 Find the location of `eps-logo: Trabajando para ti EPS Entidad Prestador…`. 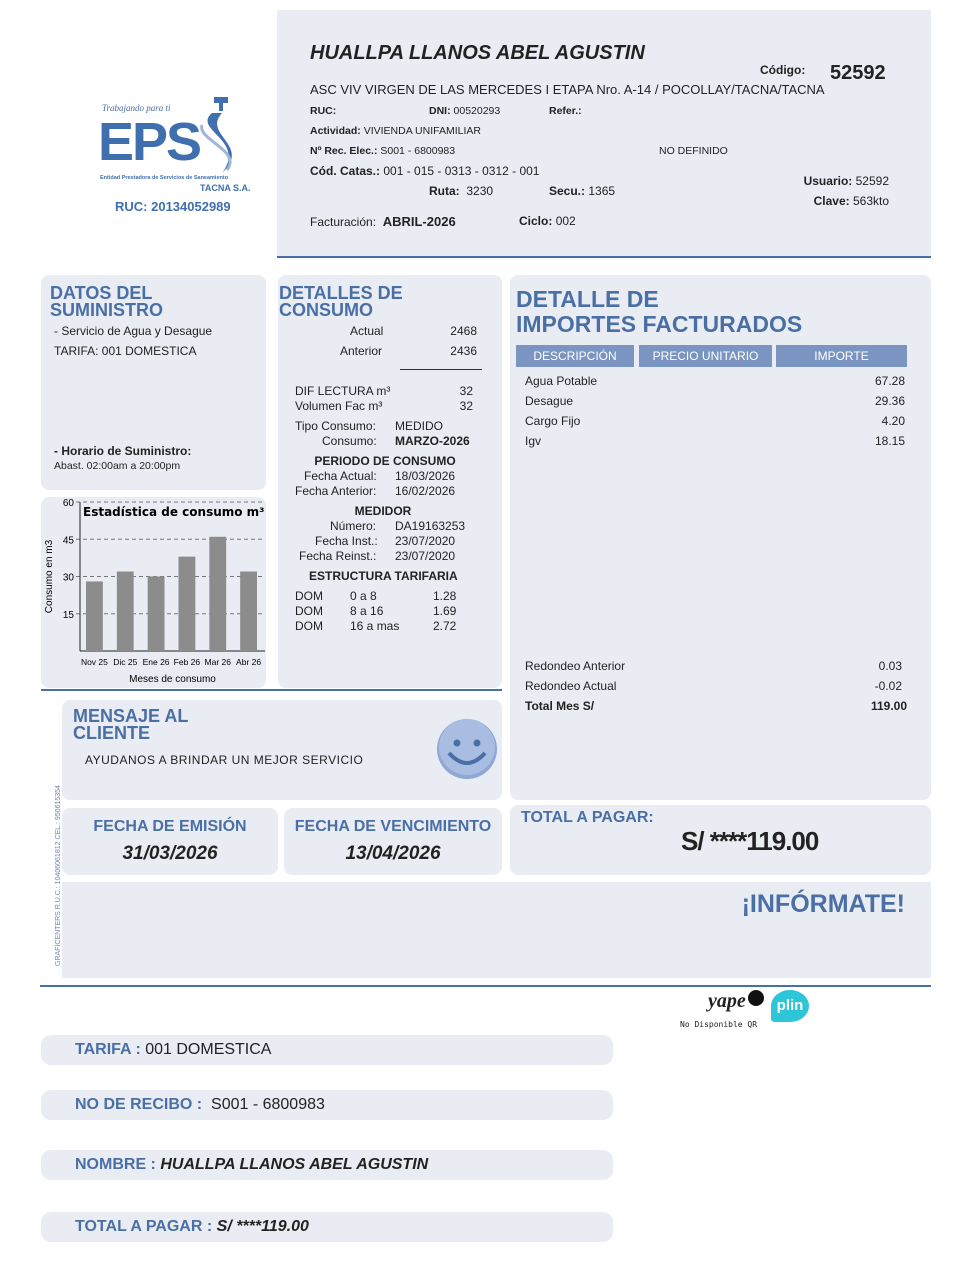

eps-logo: Trabajando para ti EPS Entidad Prestador… is located at coordinates (178, 157).